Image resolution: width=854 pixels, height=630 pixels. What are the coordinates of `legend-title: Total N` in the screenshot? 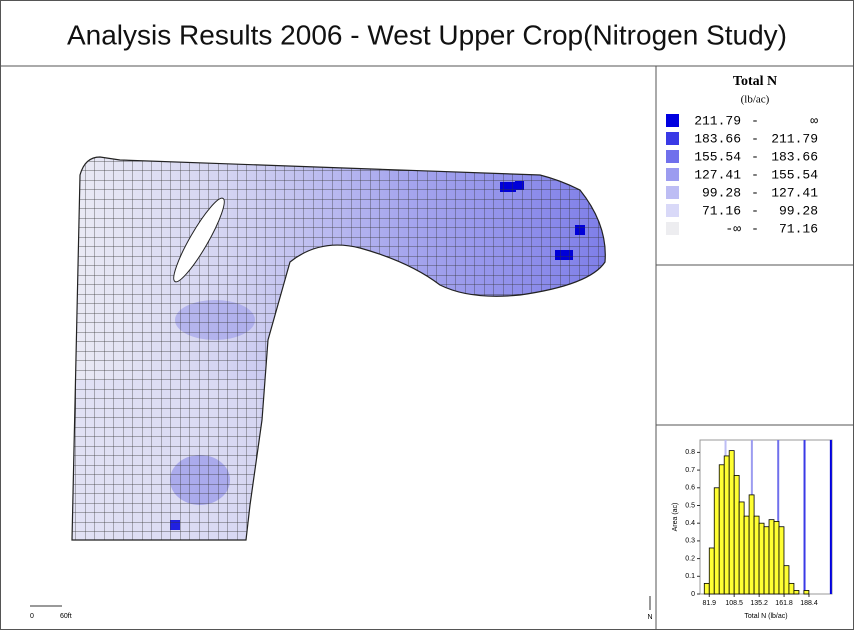 It's located at (755, 81).